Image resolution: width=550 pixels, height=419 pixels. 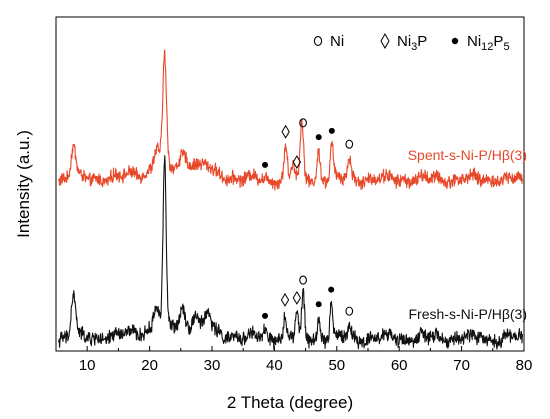 What do you see at coordinates (318, 41) in the screenshot?
I see `legend-ni-symbol` at bounding box center [318, 41].